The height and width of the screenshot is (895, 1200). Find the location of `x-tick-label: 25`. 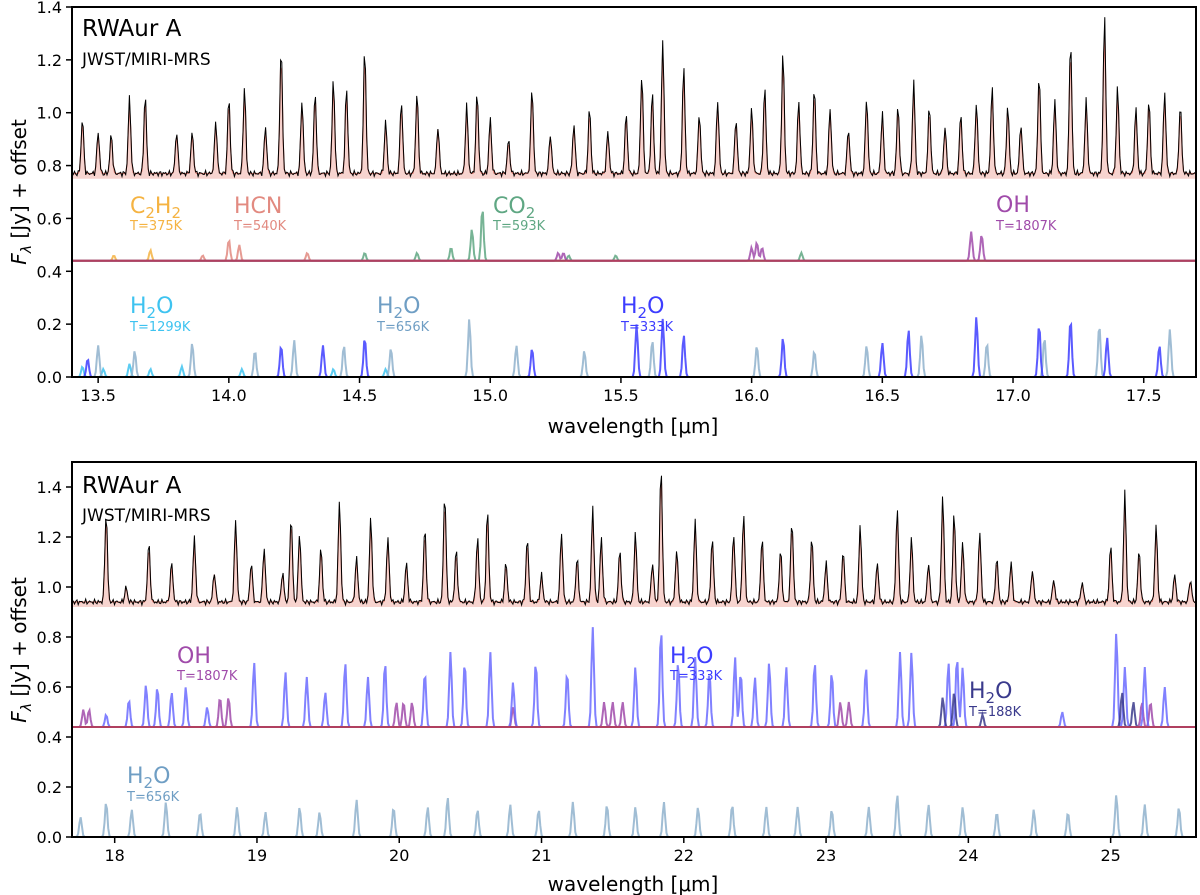

x-tick-label: 25 is located at coordinates (1110, 855).